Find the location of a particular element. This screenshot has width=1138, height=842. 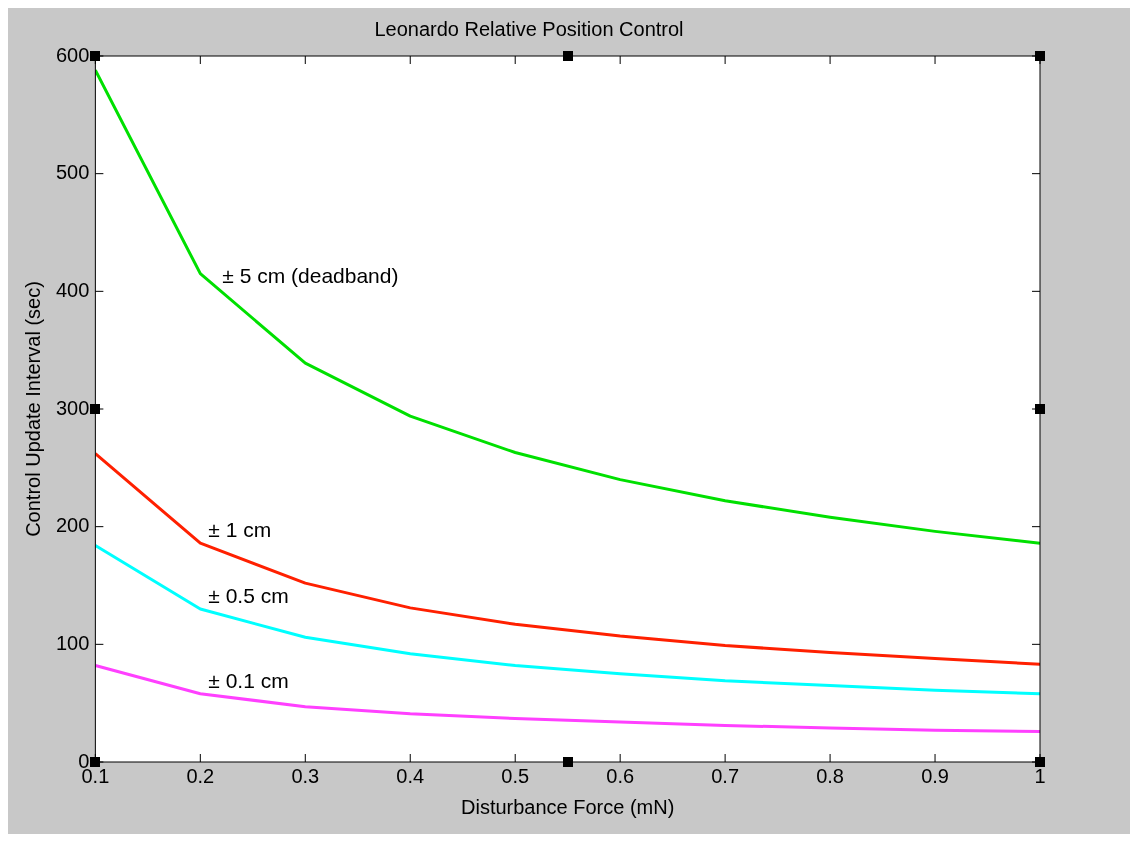

series-label: ± 5 cm (deadband) is located at coordinates (310, 276).